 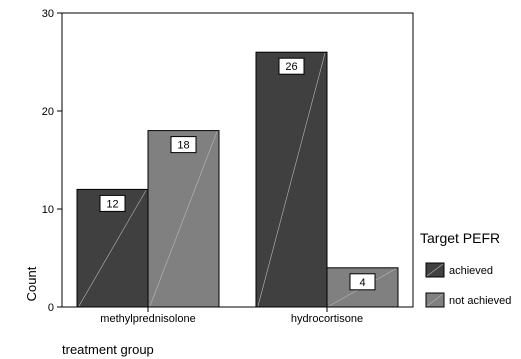 I want to click on legend-label: not achieved, so click(x=480, y=301).